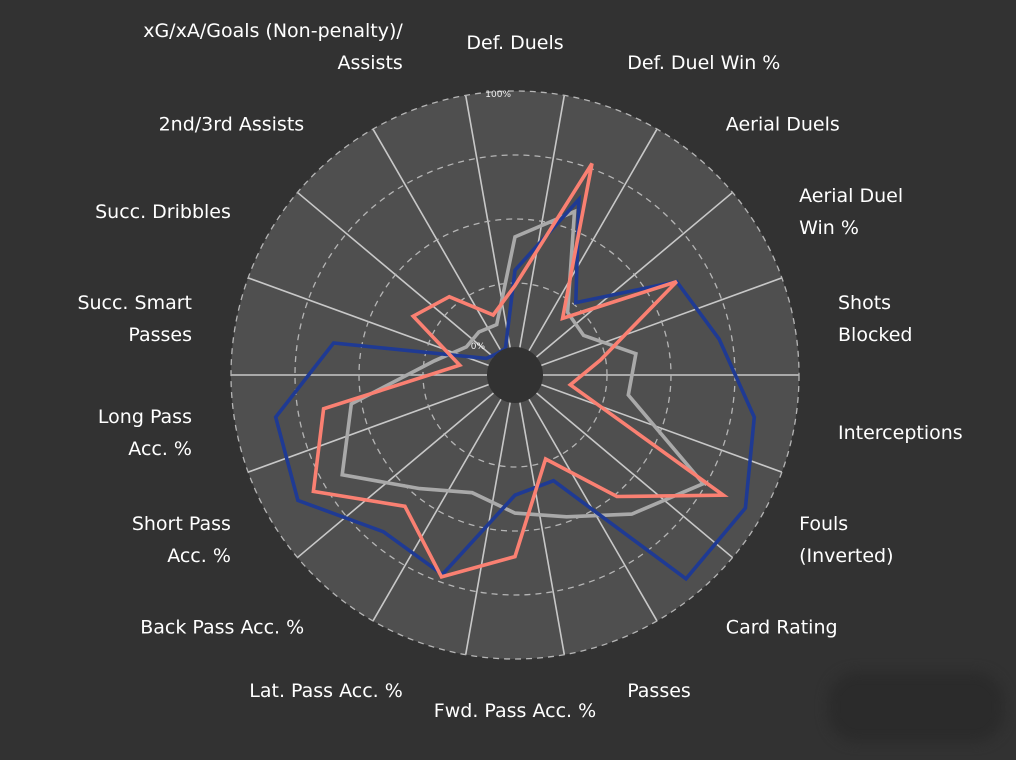 The height and width of the screenshot is (760, 1016). I want to click on axis-label-line: Blocked, so click(875, 335).